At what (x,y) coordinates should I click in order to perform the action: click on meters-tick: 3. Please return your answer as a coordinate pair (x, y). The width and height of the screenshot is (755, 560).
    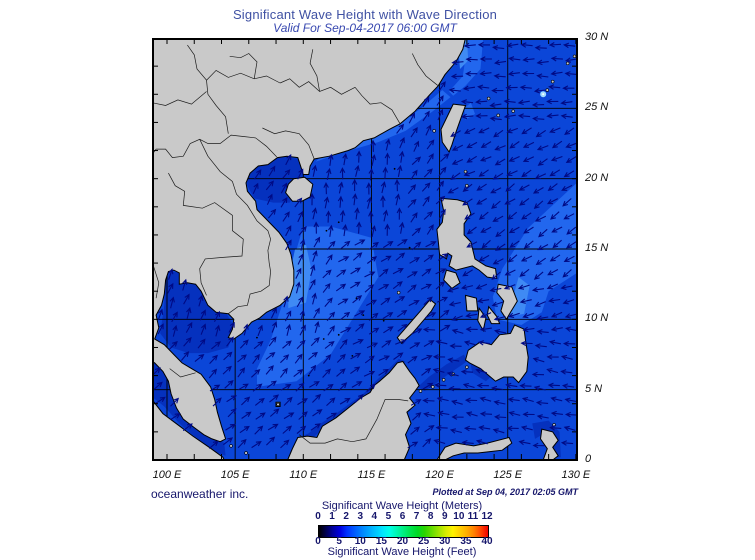
    Looking at the image, I should click on (360, 516).